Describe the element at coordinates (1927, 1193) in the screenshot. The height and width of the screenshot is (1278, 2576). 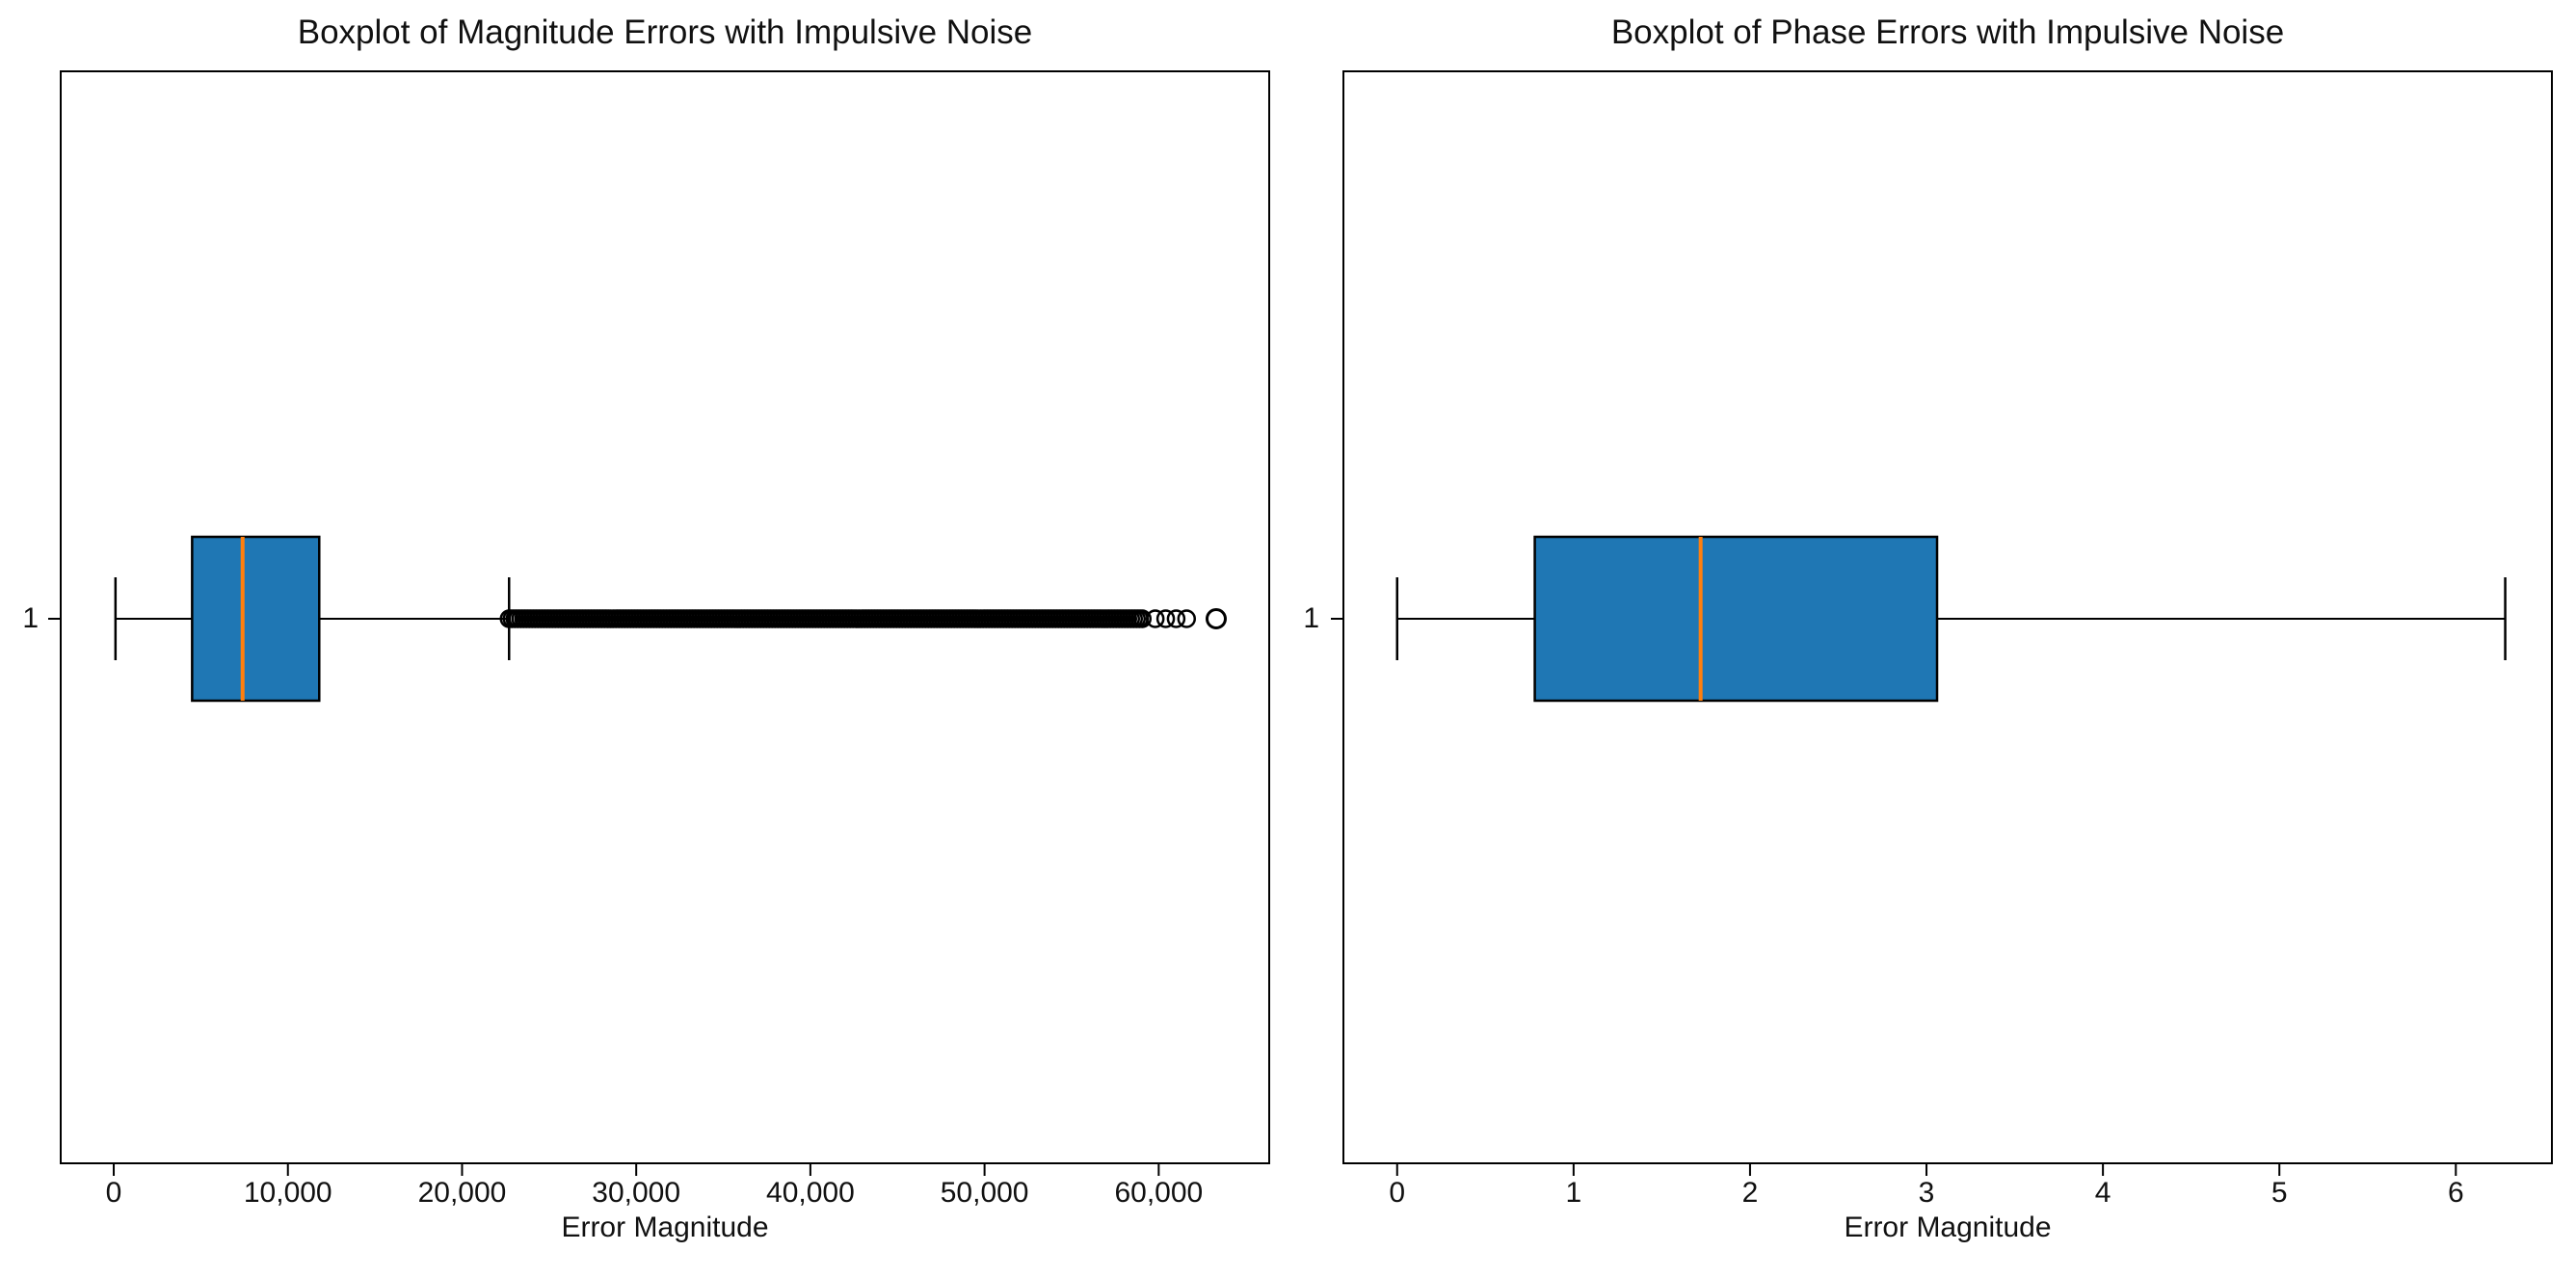
I see `x-tick-label: 3` at that location.